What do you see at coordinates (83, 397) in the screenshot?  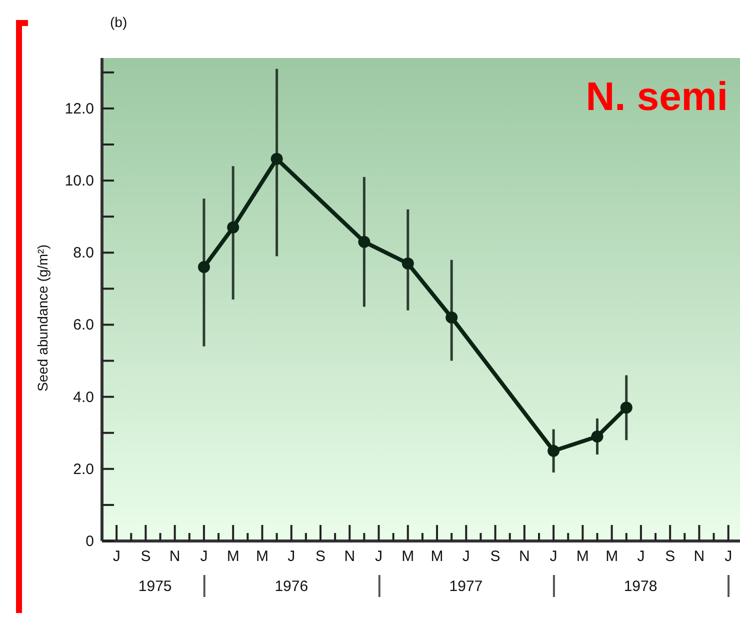 I see `y-tick-label: 4.0` at bounding box center [83, 397].